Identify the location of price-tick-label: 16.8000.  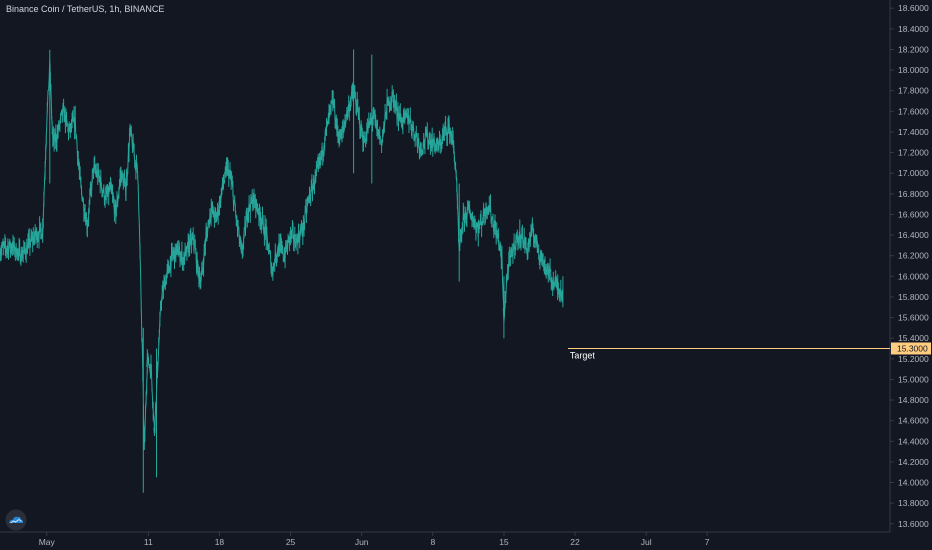
(913, 194).